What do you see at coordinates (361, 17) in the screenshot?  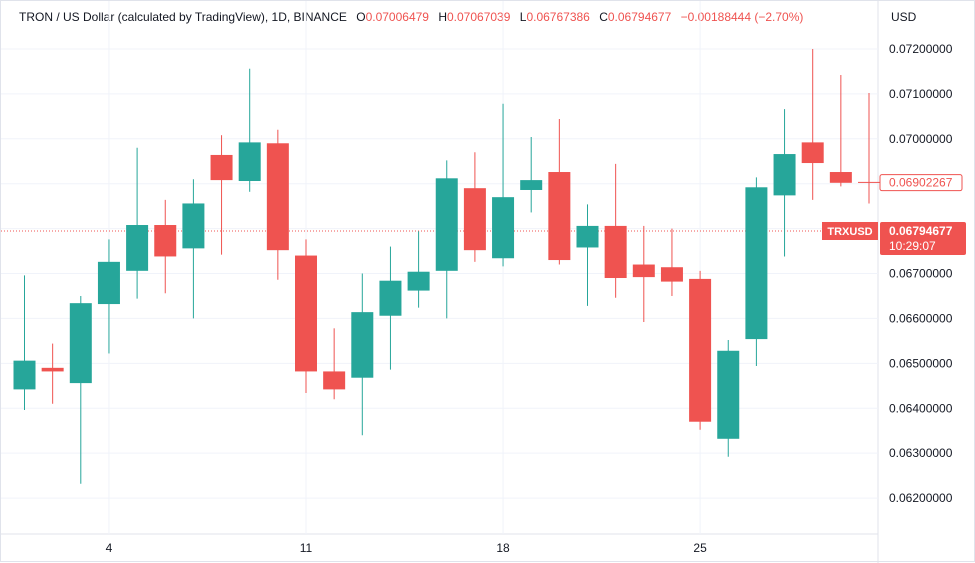 I see `open-label: O` at bounding box center [361, 17].